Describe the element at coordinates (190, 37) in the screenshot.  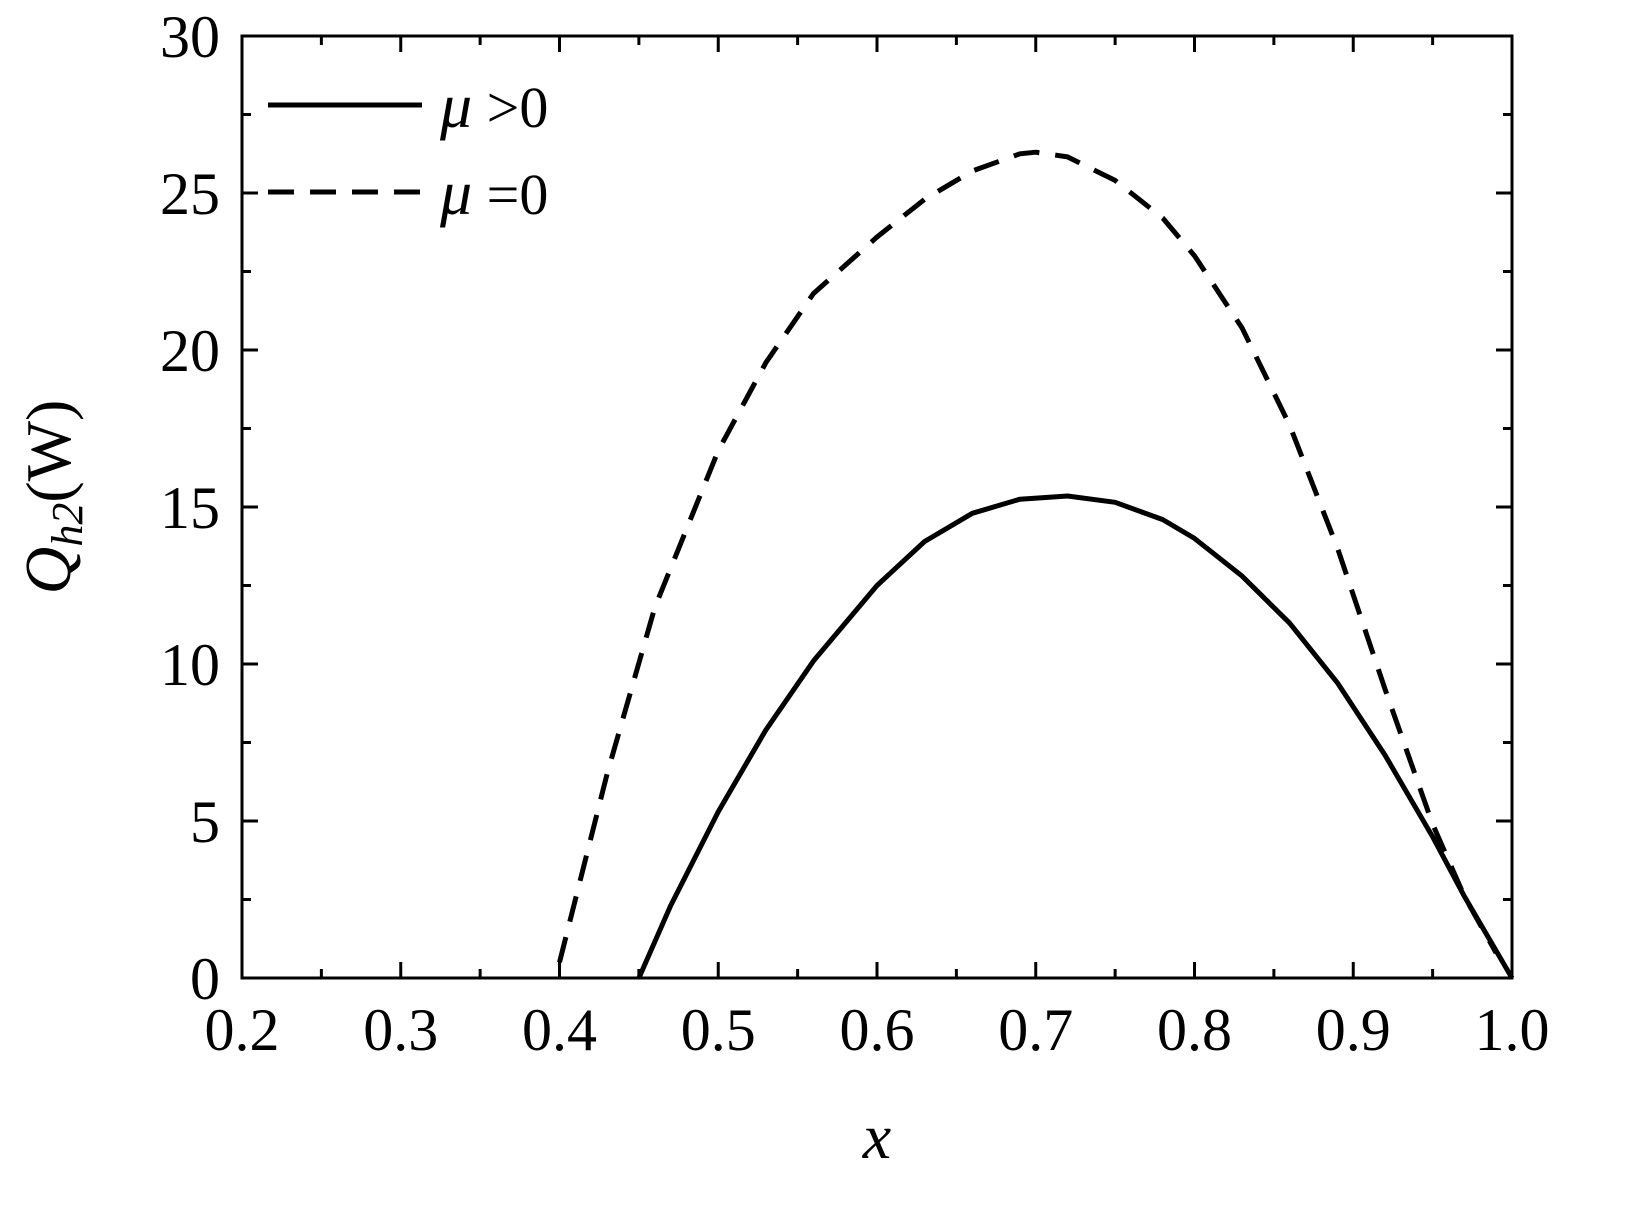
I see `y-tick-label: 30` at that location.